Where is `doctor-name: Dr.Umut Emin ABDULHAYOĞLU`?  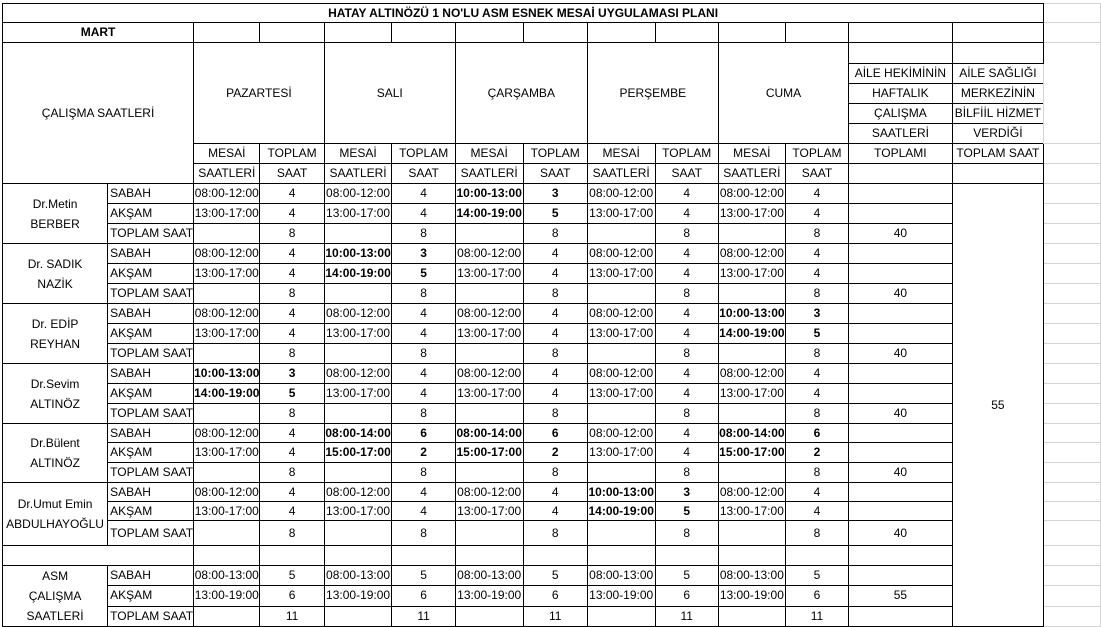
doctor-name: Dr.Umut Emin ABDULHAYOĞLU is located at coordinates (55, 514).